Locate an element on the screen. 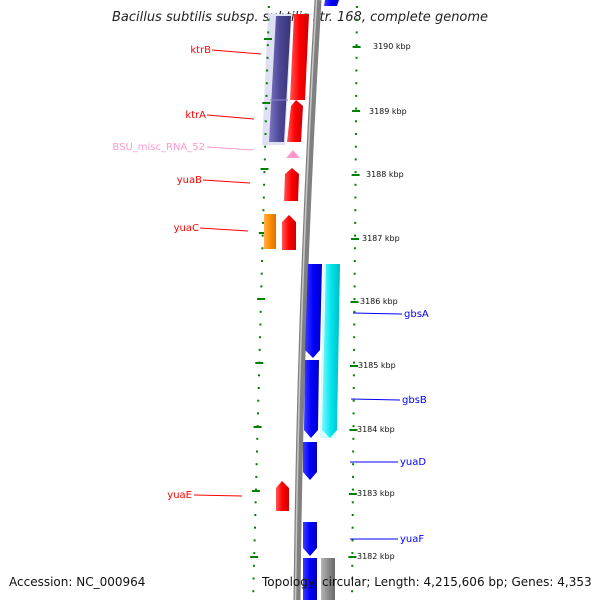 This screenshot has height=600, width=600. orf-feature-gray is located at coordinates (328, 579).